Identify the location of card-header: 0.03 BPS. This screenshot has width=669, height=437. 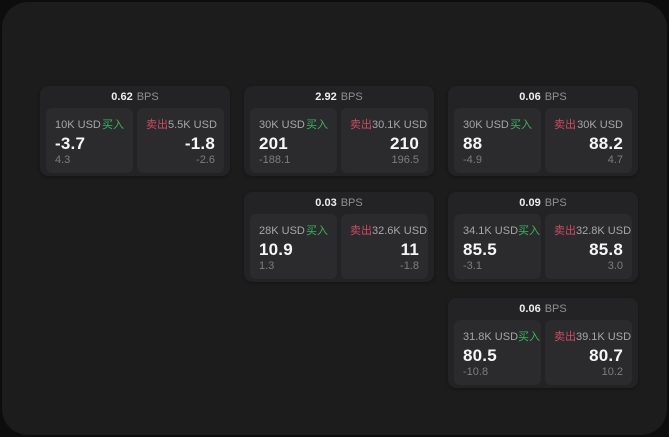
(339, 200).